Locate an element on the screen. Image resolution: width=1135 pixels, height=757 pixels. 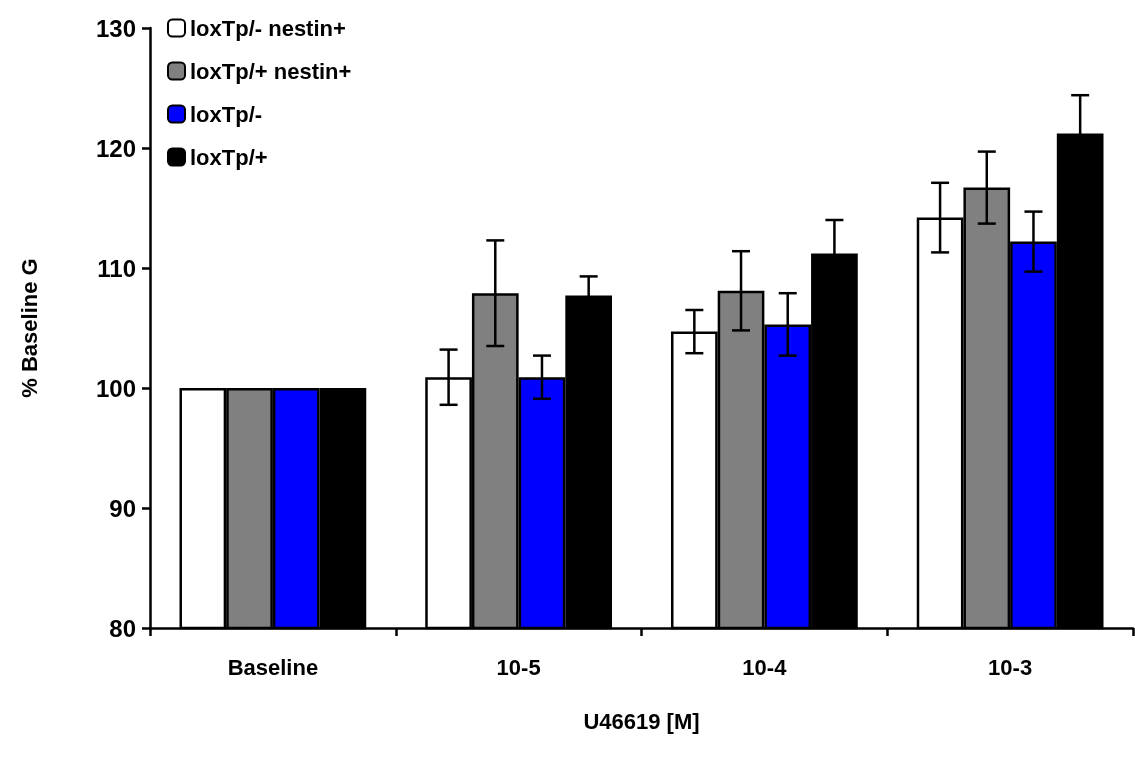
y-tick-label: 80 is located at coordinates (122, 628).